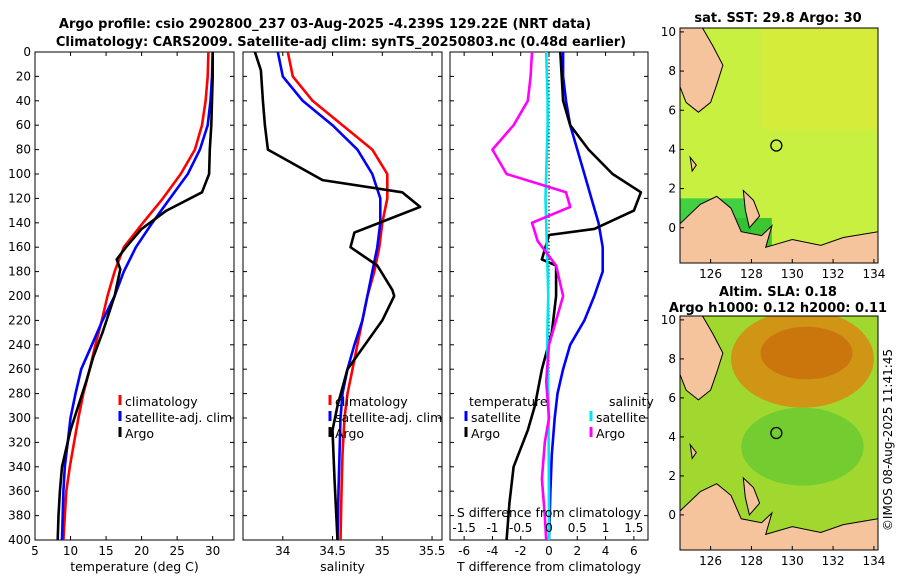 Image resolution: width=900 pixels, height=580 pixels. What do you see at coordinates (432, 551) in the screenshot?
I see `x-tick-label: 35.5` at bounding box center [432, 551].